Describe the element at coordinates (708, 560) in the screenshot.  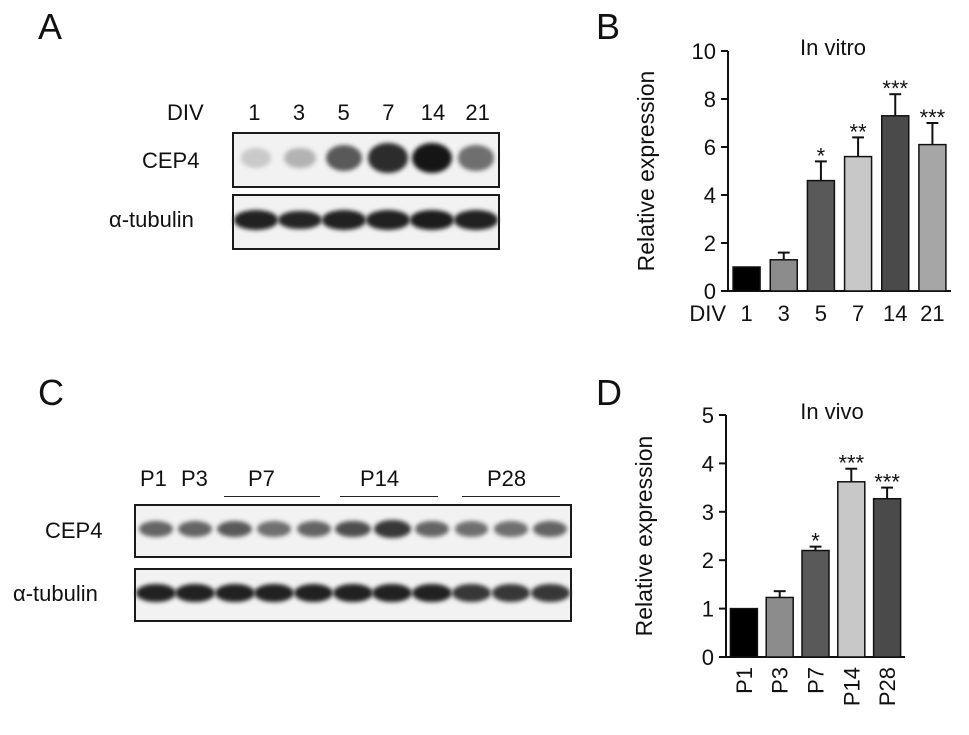
I see `y-tick-label: 2` at that location.